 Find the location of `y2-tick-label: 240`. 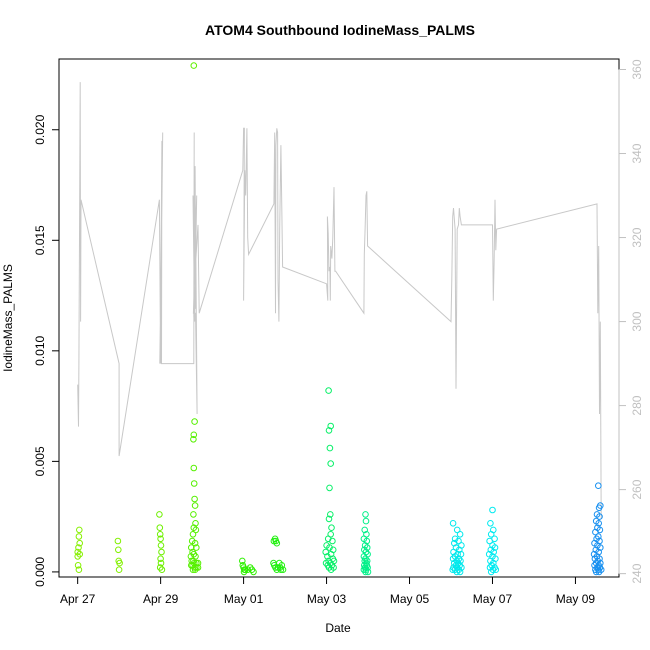

y2-tick-label: 240 is located at coordinates (637, 573).